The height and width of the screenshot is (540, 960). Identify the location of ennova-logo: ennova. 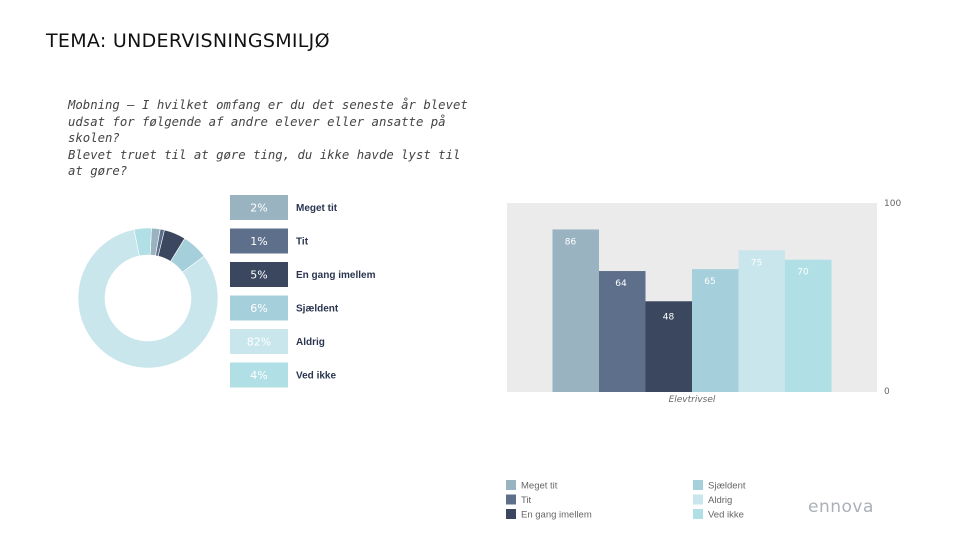
(841, 507).